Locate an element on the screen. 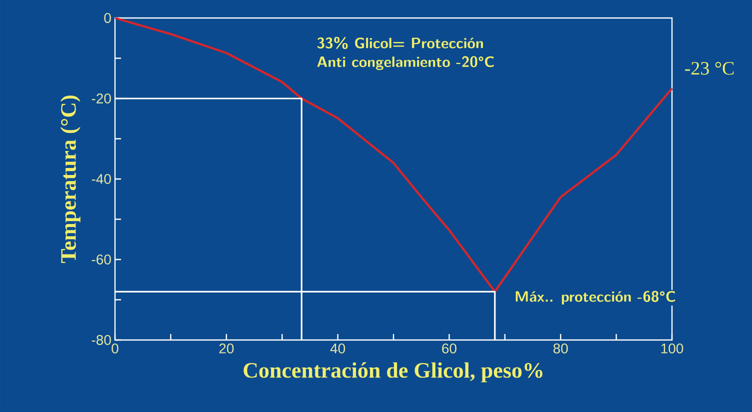 This screenshot has width=752, height=412. y-tick-label: -20 is located at coordinates (101, 99).